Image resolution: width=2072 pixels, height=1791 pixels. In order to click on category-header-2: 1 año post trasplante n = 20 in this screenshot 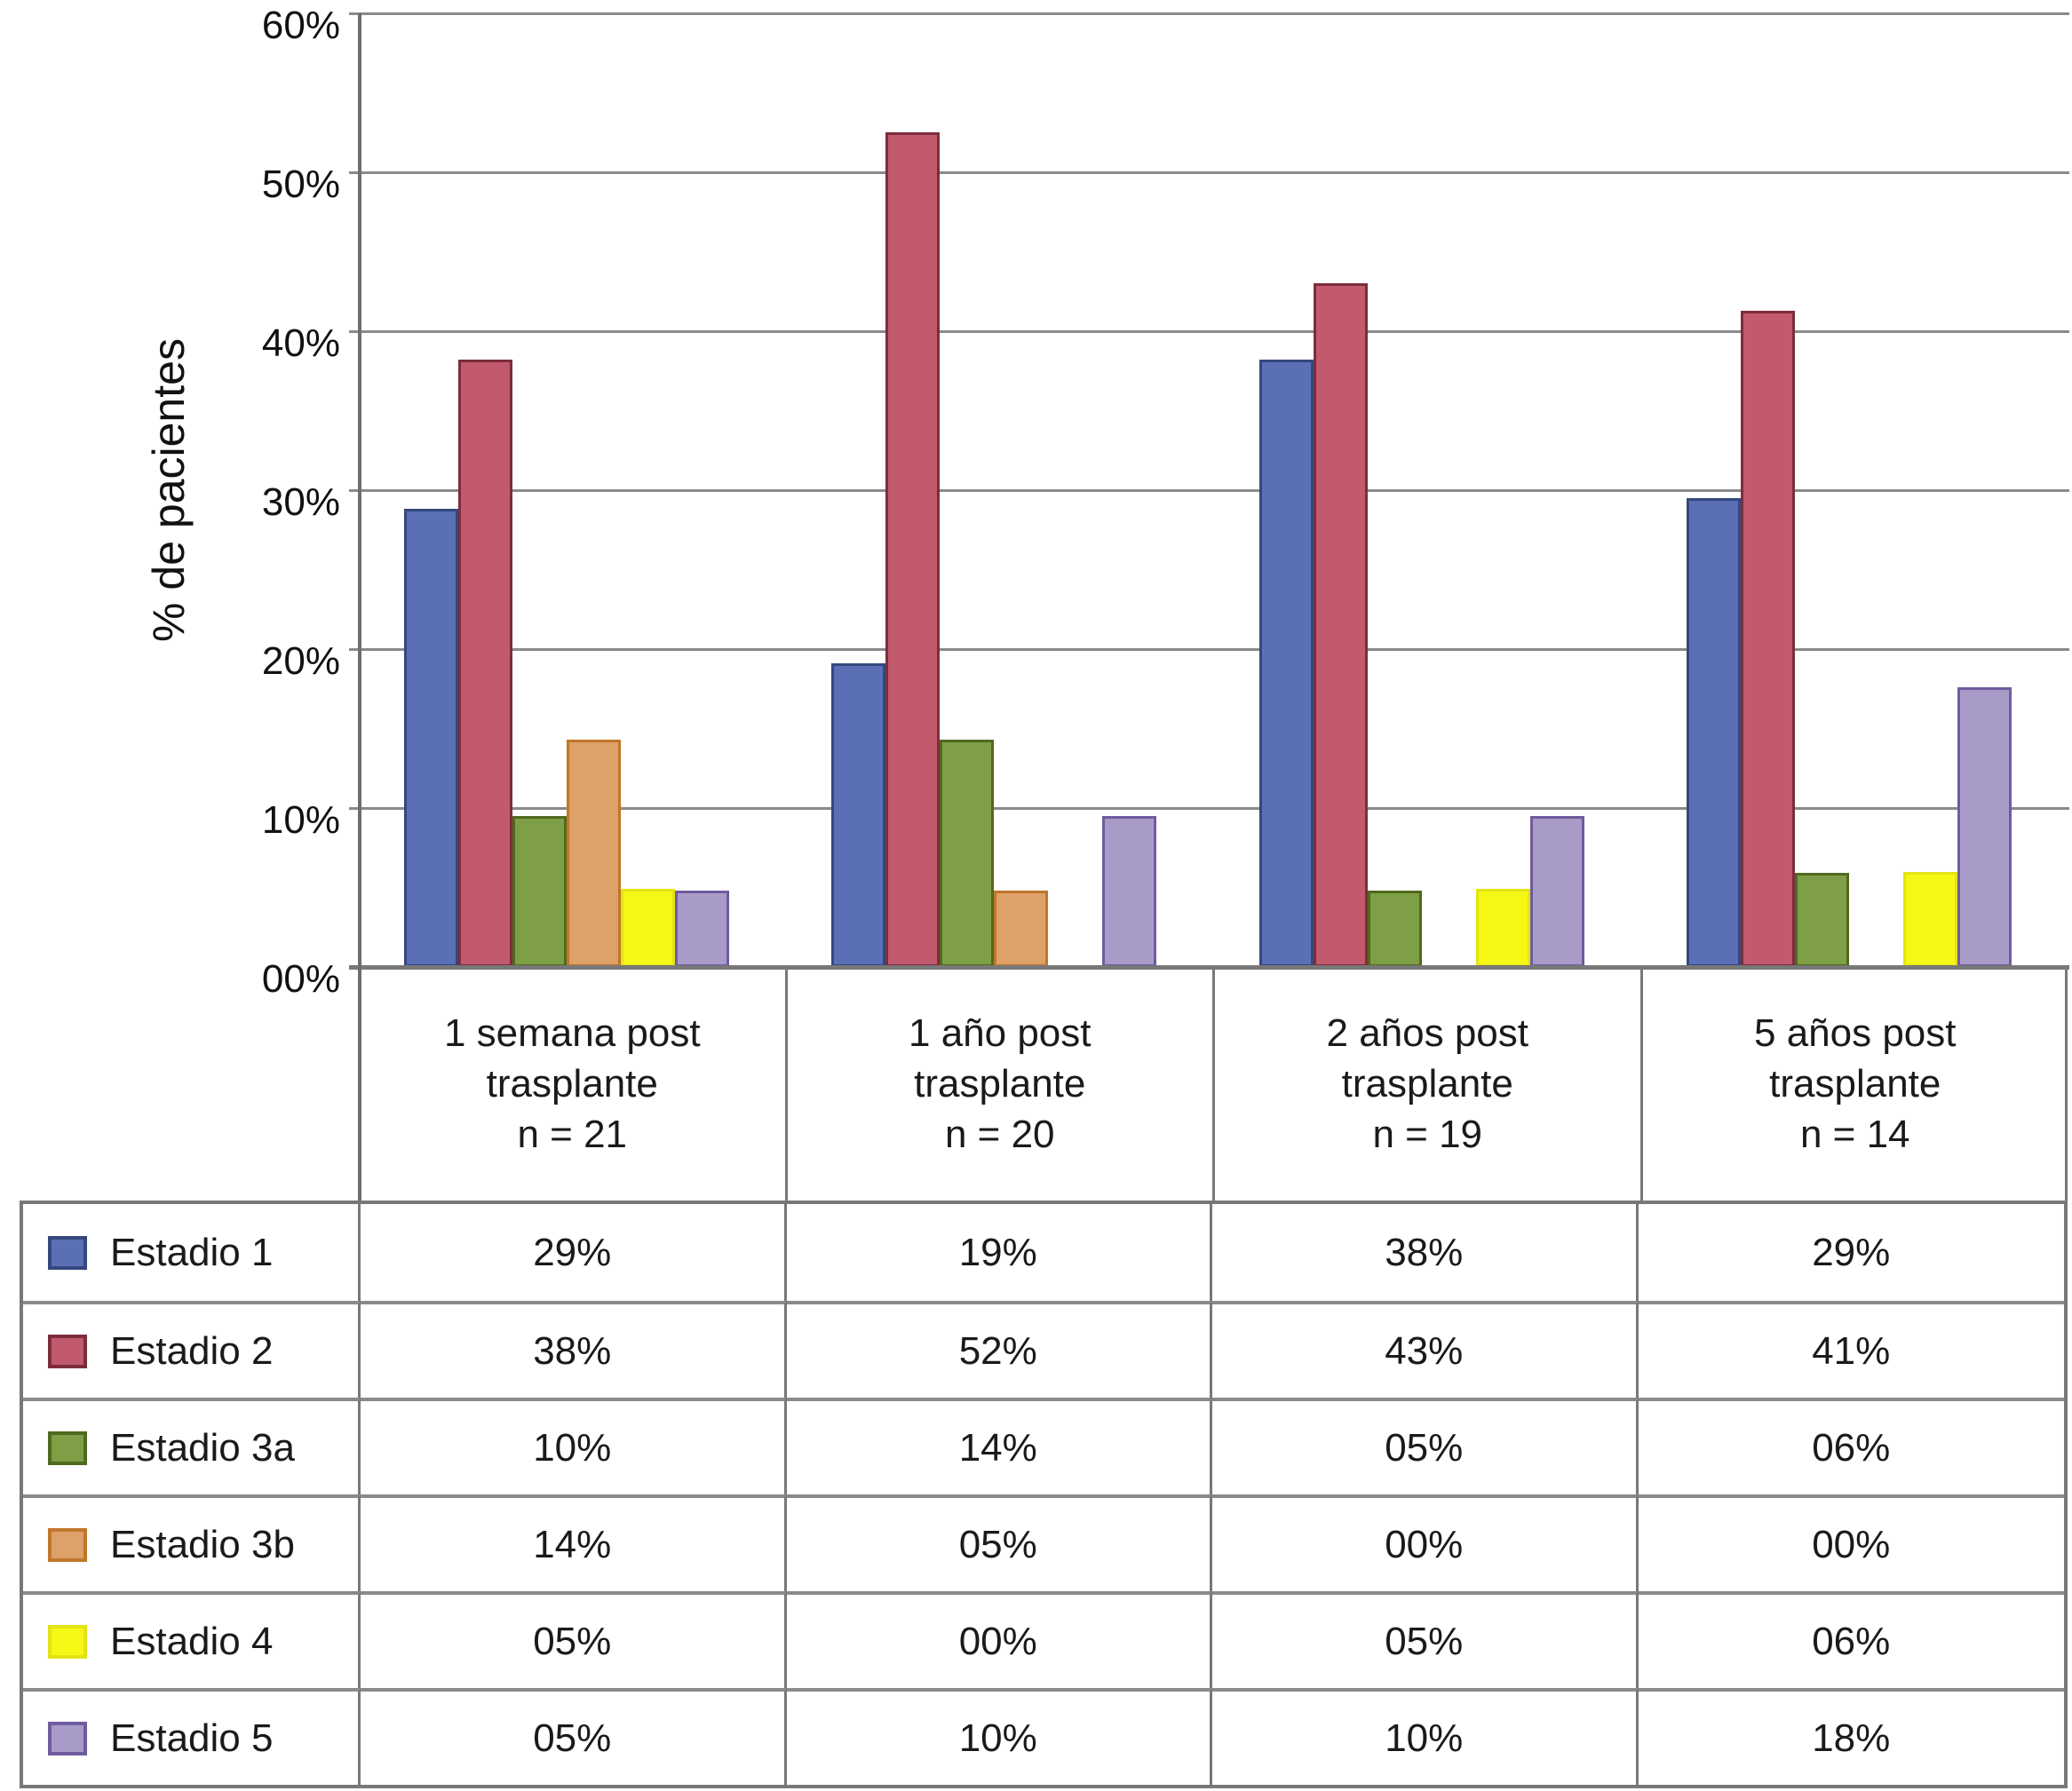, I will do `click(1002, 1084)`.